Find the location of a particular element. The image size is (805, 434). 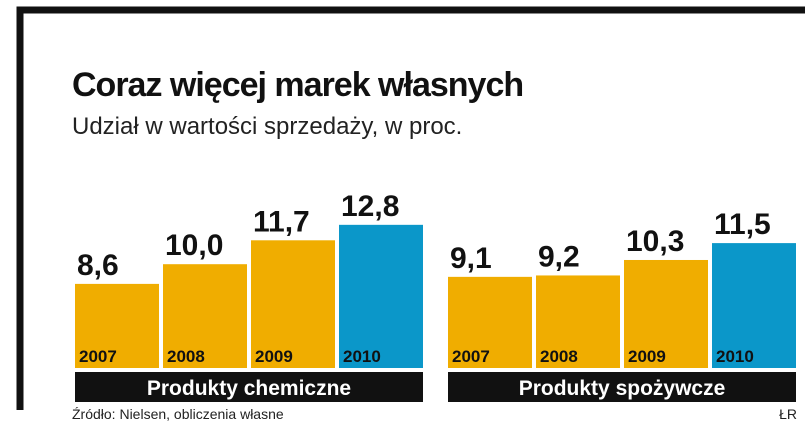

value-label-1-2: 10,3 is located at coordinates (655, 241).